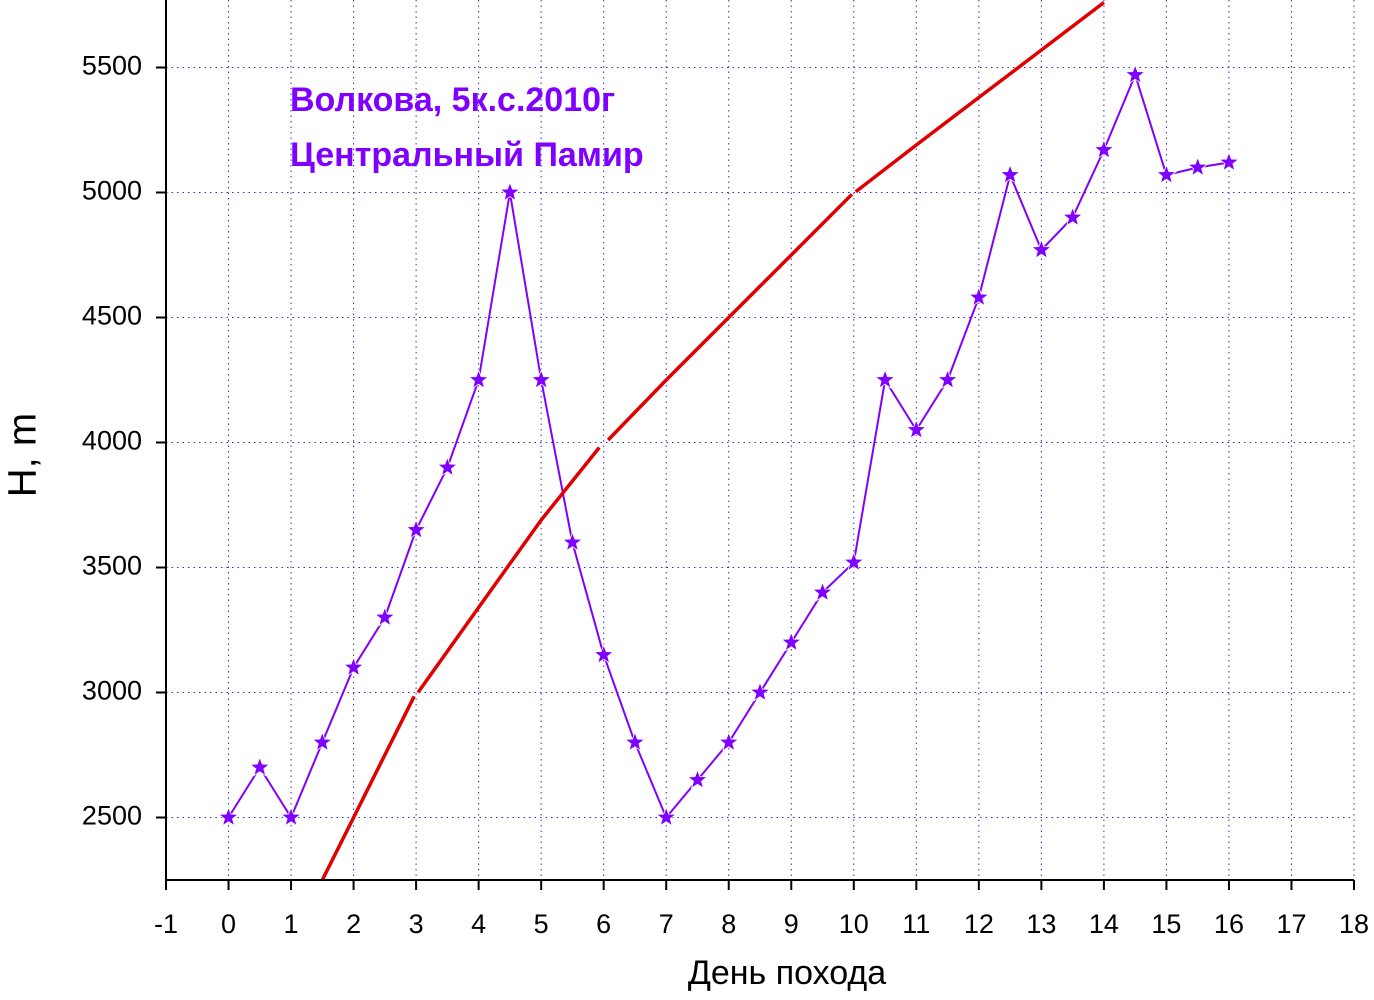  What do you see at coordinates (112, 441) in the screenshot?
I see `y-tick-label: 4000` at bounding box center [112, 441].